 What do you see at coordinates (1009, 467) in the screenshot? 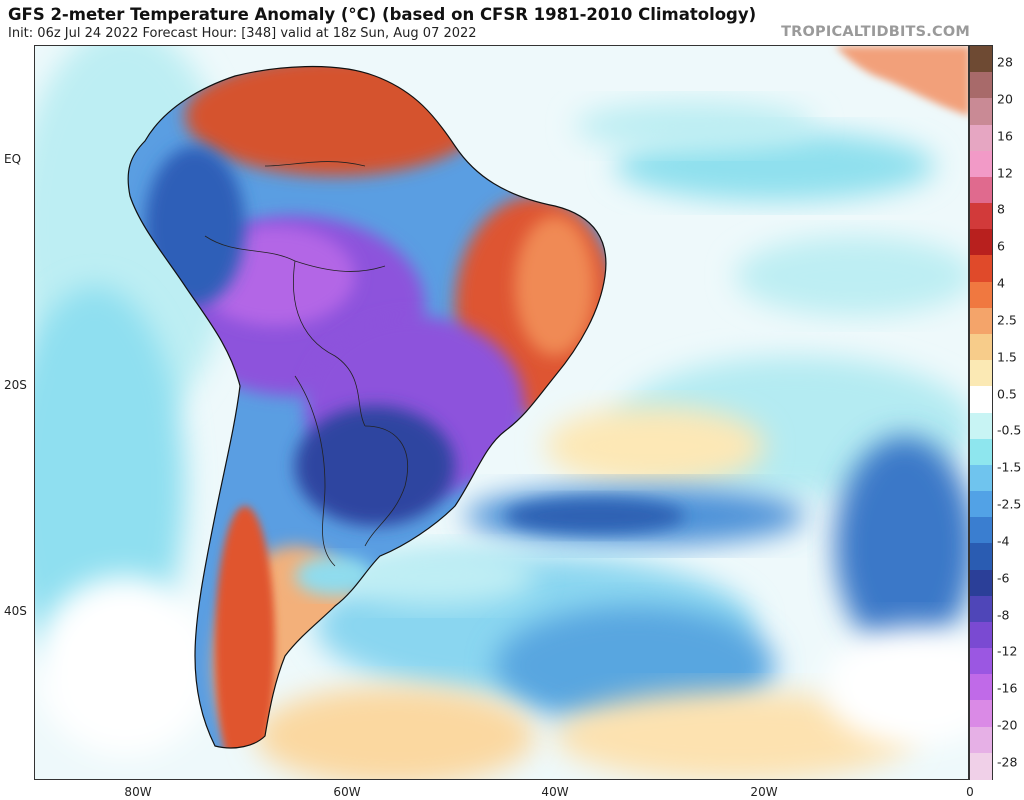
I see `colorbar-tick-label: -1.5` at bounding box center [1009, 467].